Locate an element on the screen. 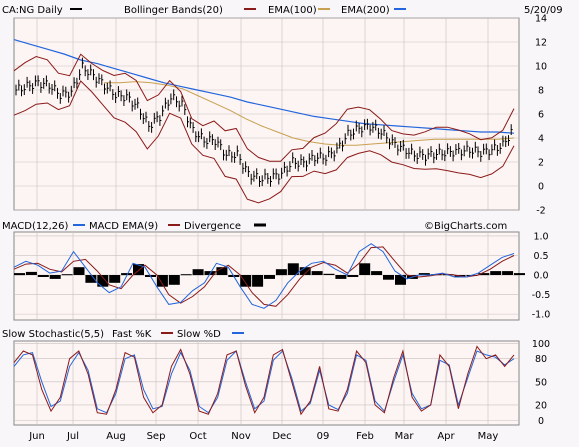  macd-series-group is located at coordinates (269, 276).